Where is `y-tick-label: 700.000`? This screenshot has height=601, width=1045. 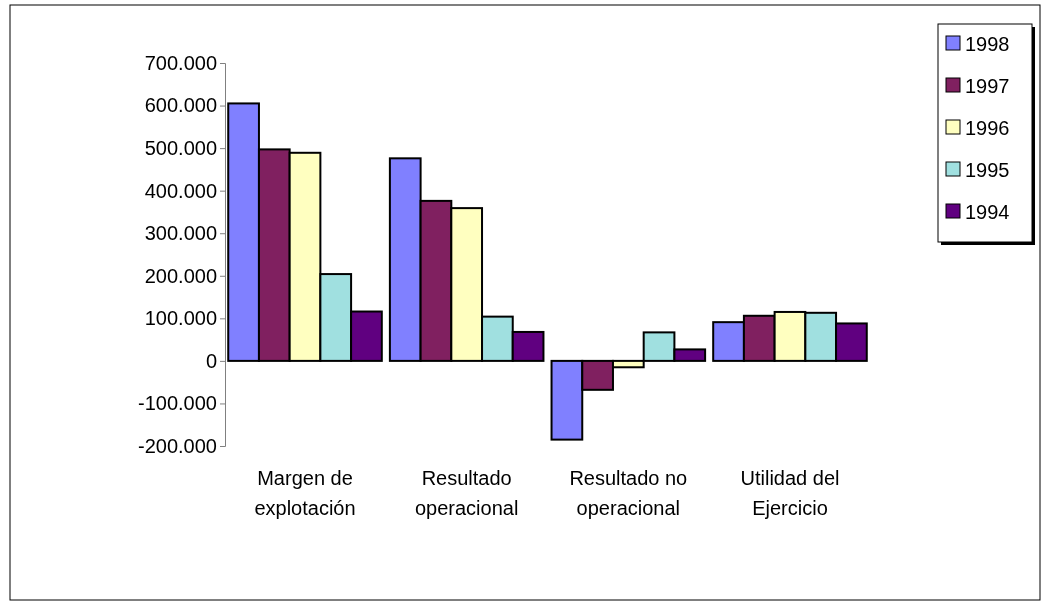 y-tick-label: 700.000 is located at coordinates (180, 62).